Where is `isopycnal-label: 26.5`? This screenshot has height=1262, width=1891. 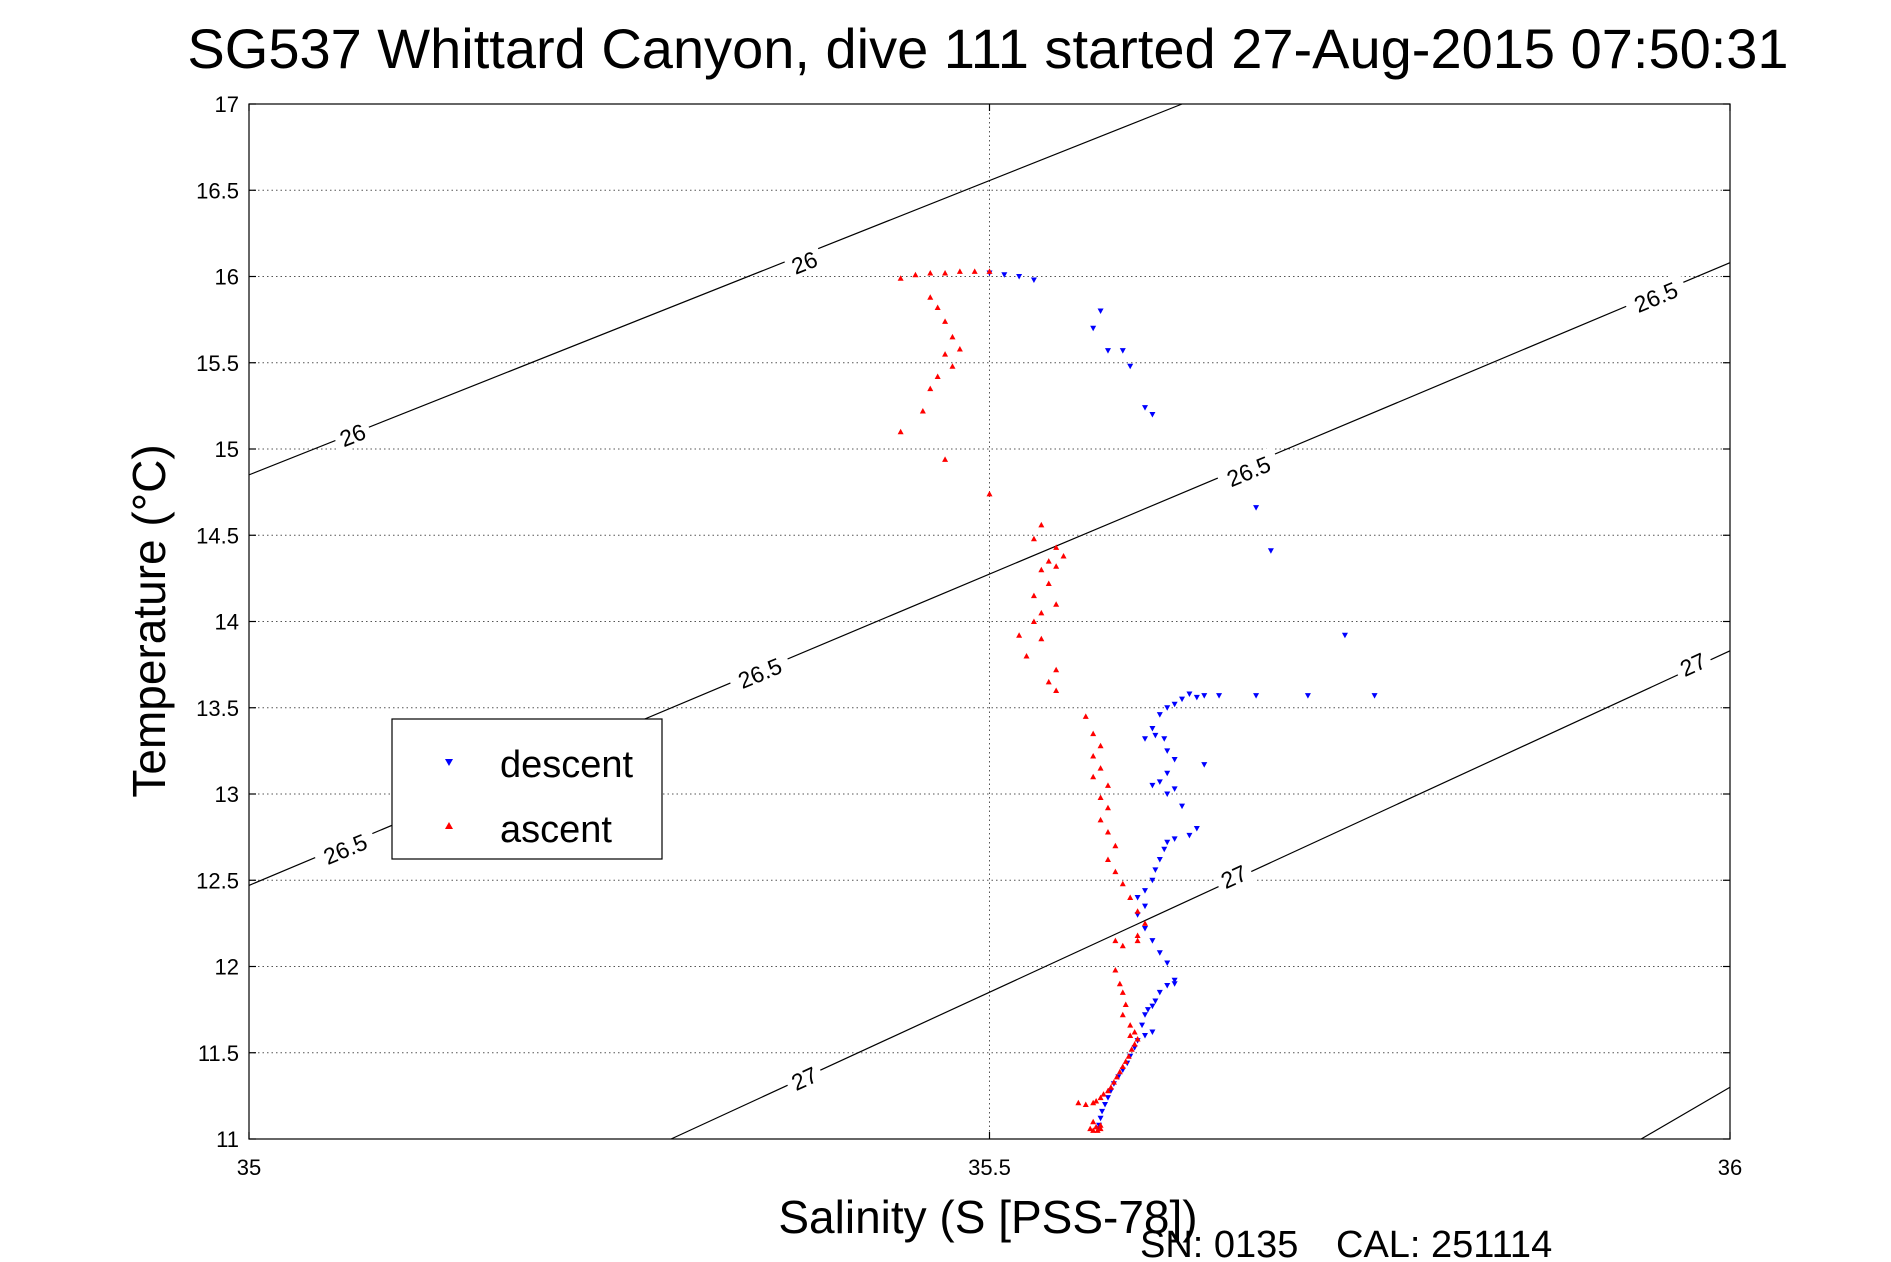
isopycnal-label: 26.5 is located at coordinates (1248, 471).